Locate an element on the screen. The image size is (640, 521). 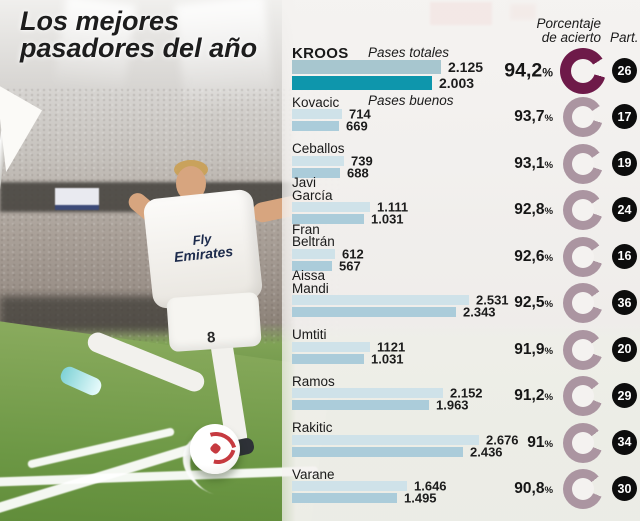
total-passes-value: 714 is located at coordinates (360, 114).